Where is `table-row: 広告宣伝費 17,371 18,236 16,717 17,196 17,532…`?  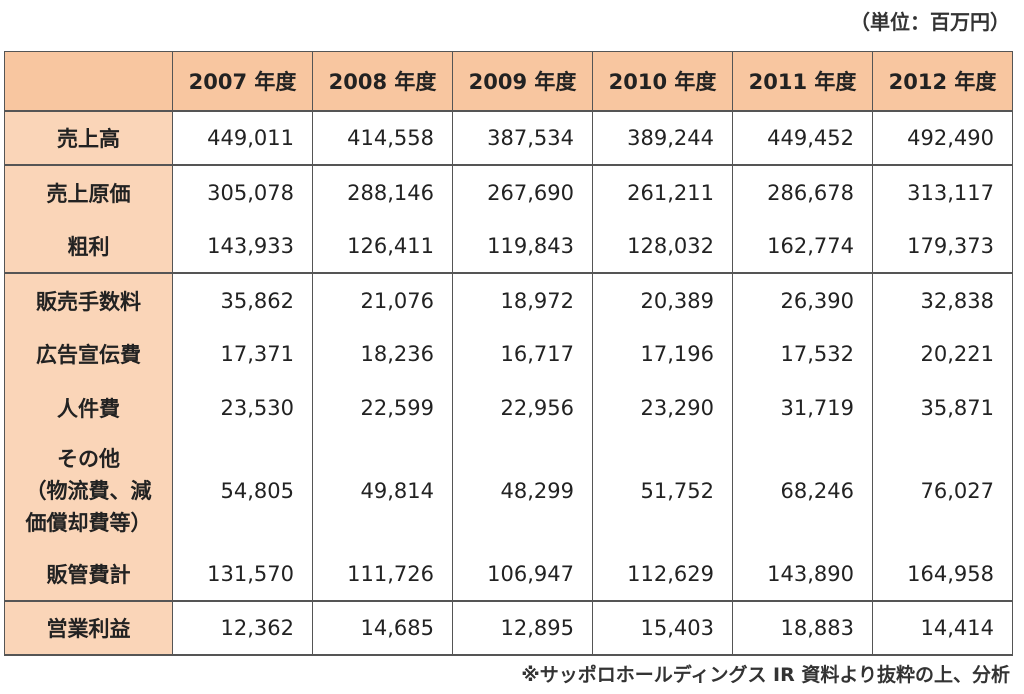 table-row: 広告宣伝費 17,371 18,236 16,717 17,196 17,532… is located at coordinates (508, 354).